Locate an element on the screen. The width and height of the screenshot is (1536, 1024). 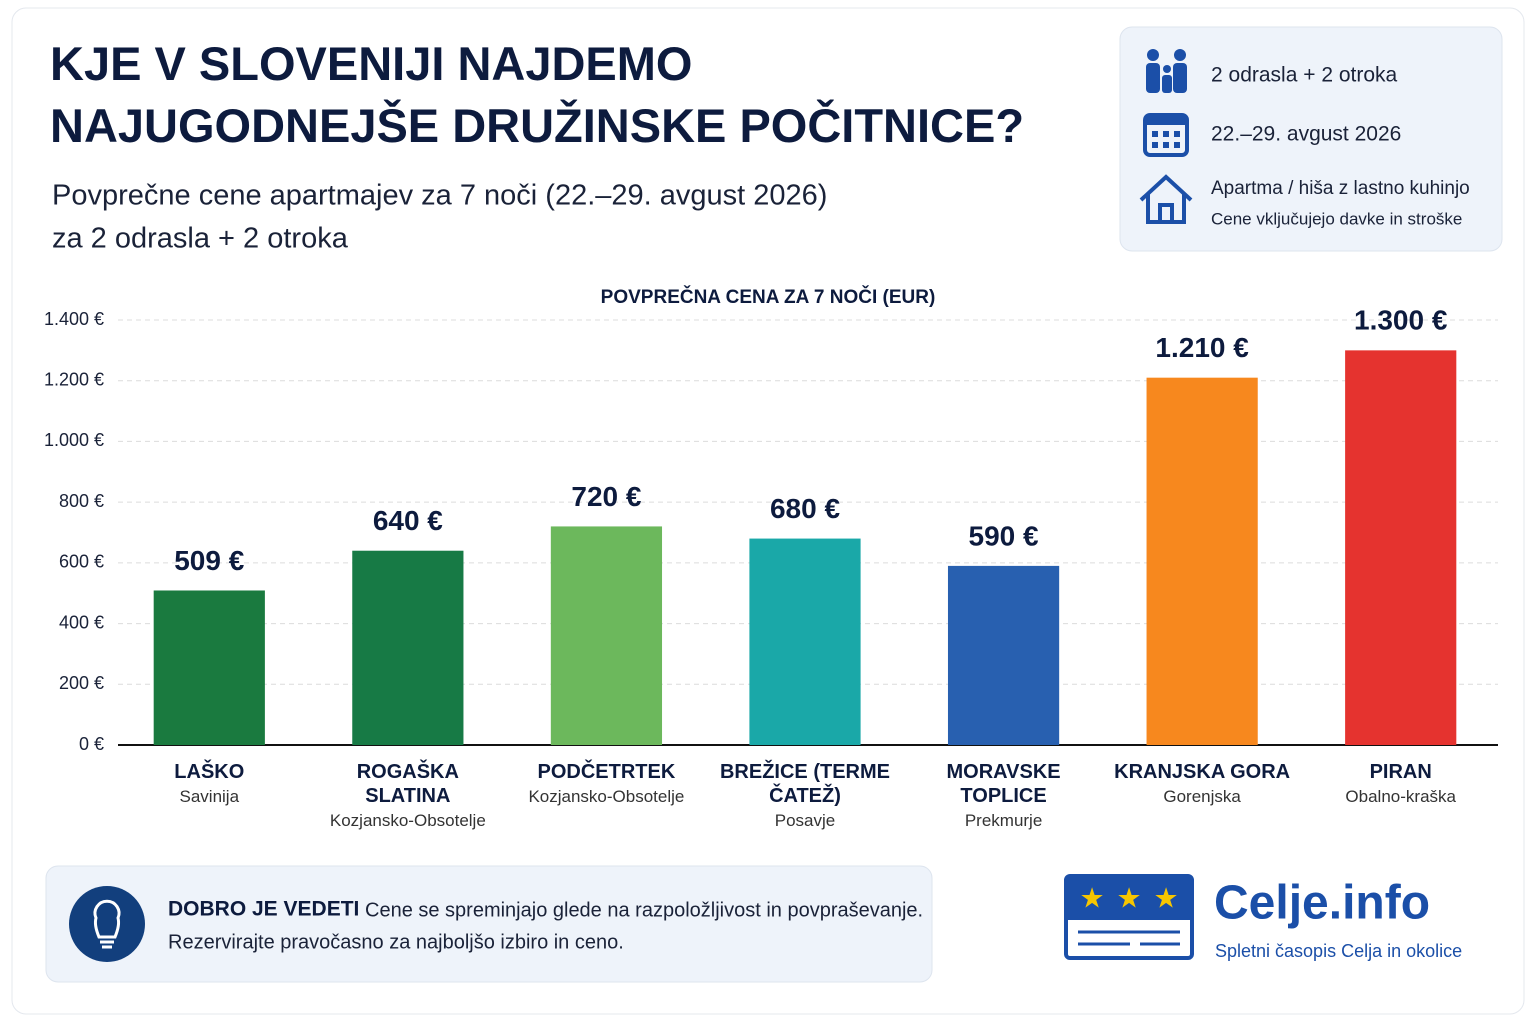
category-label: ROGAŠKA SLATINA Kozjansko-Obsotelje is located at coordinates (408, 797).